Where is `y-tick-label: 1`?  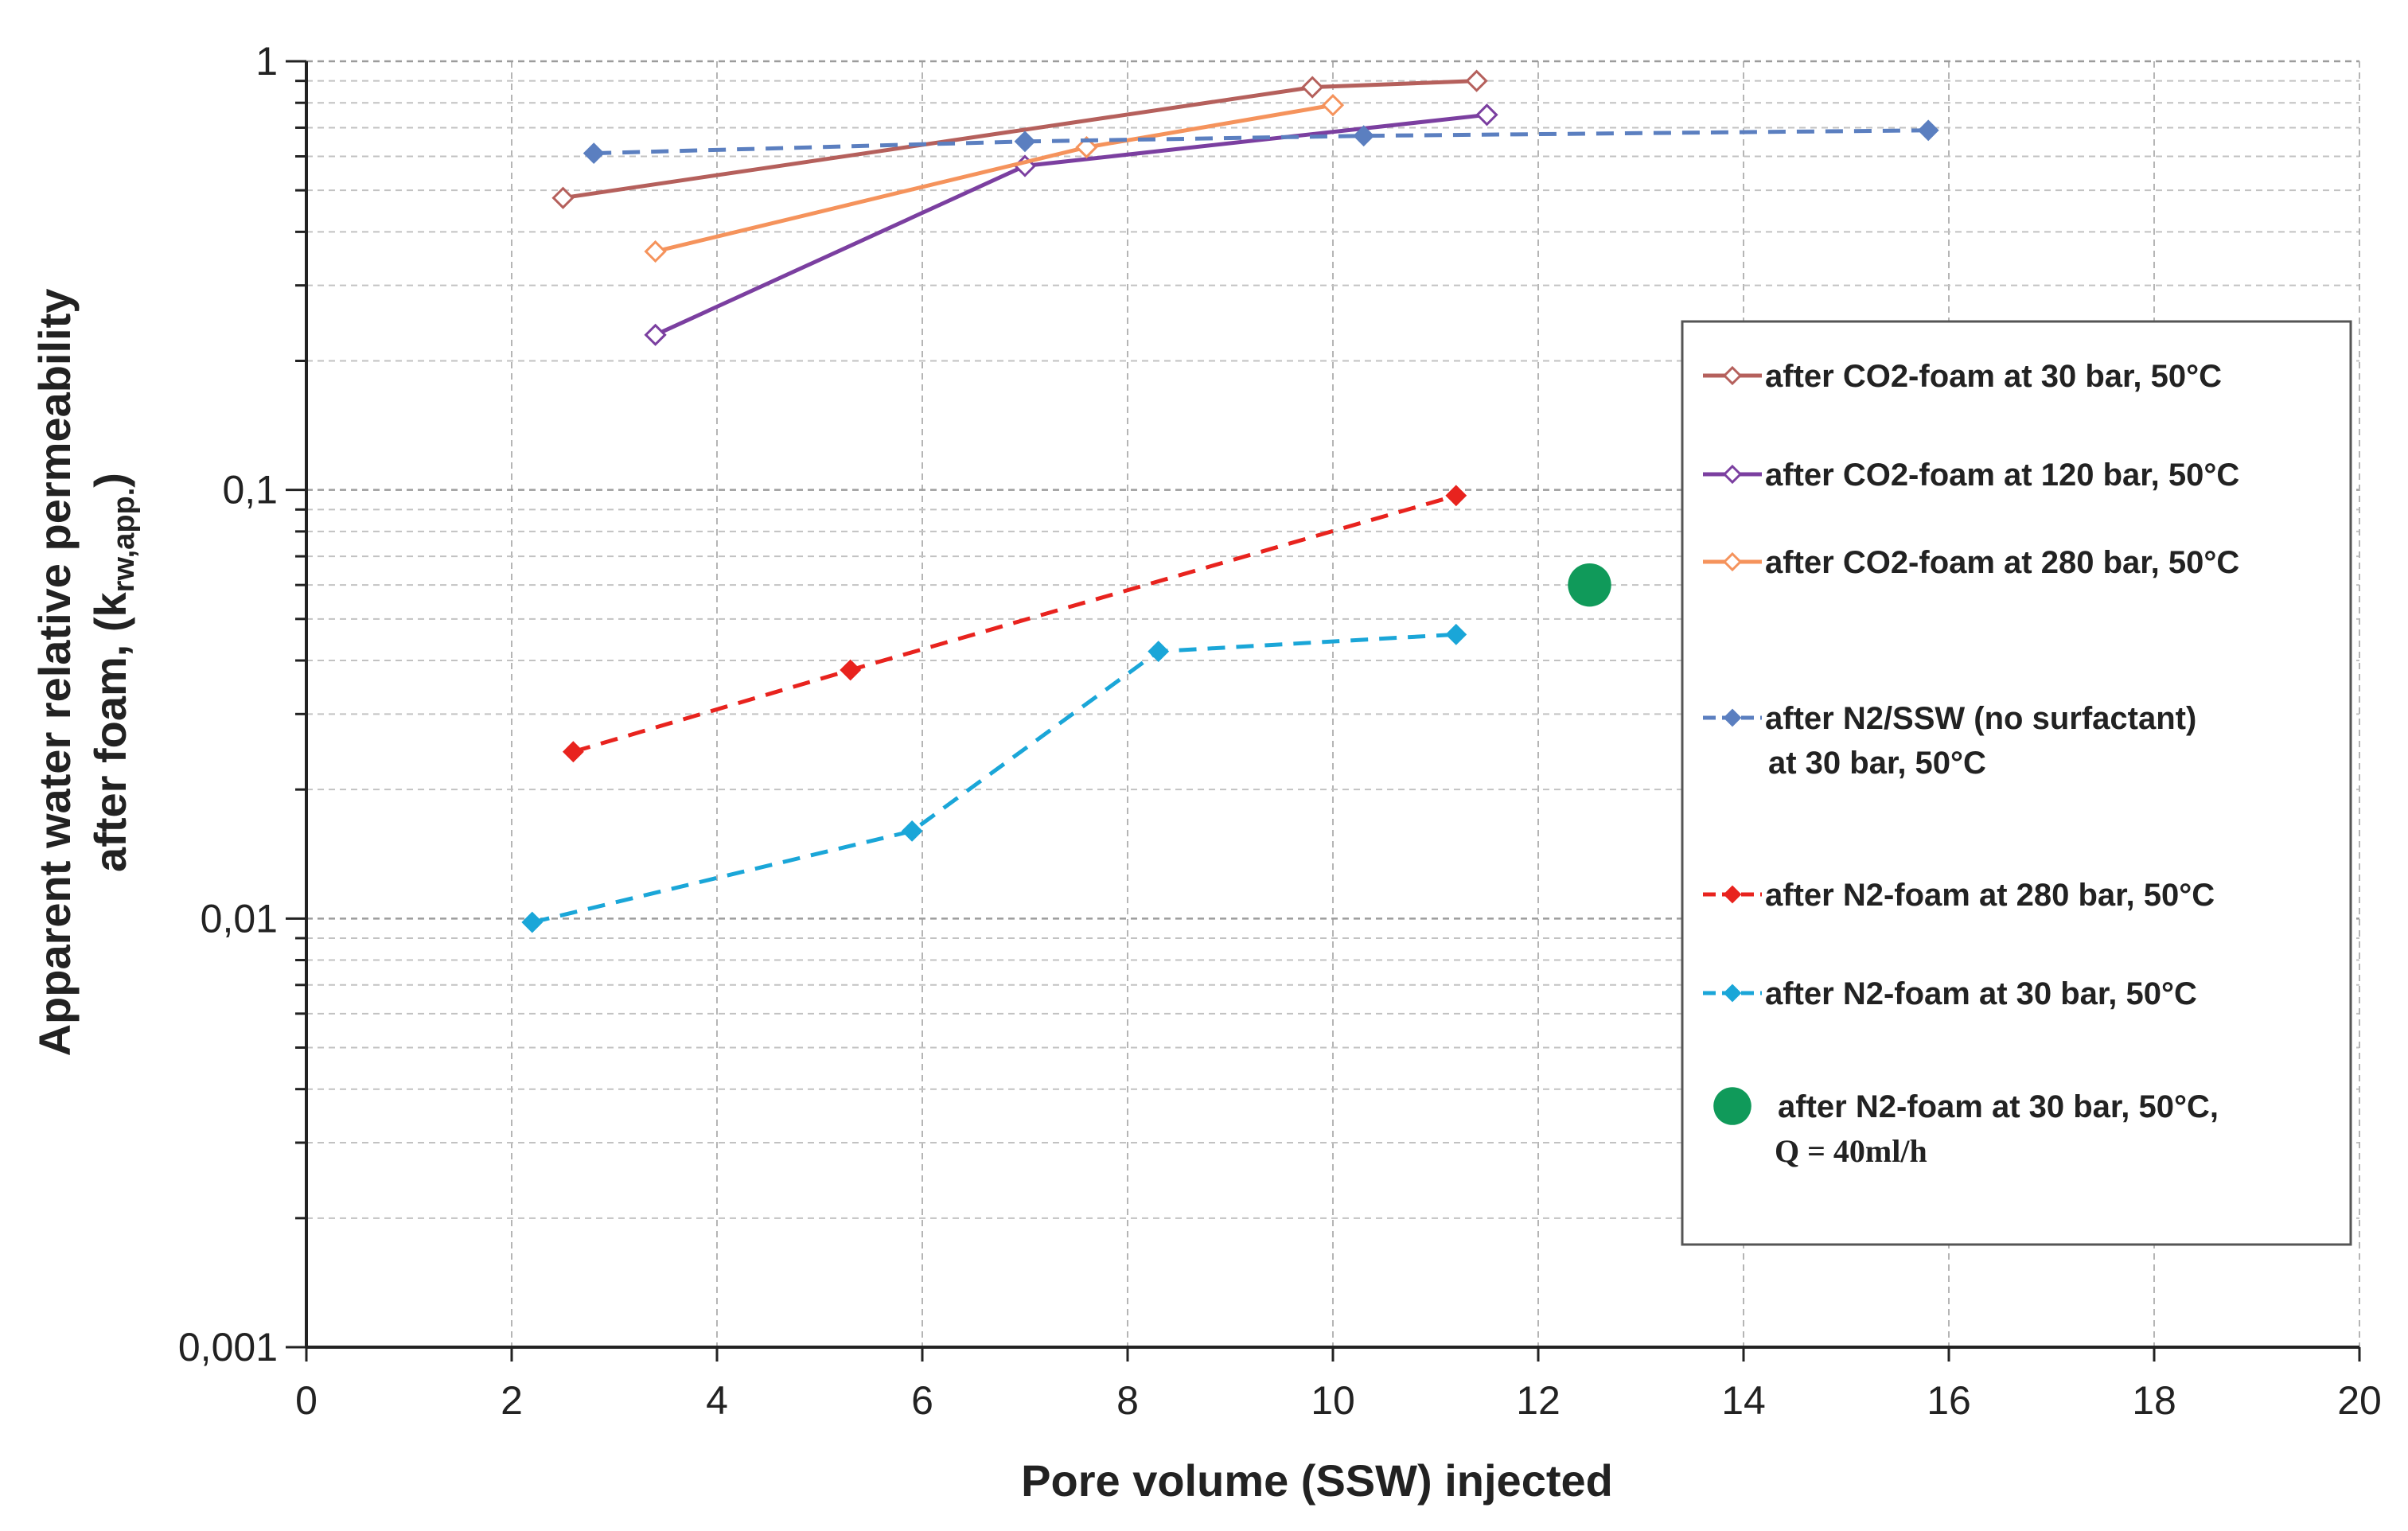 y-tick-label: 1 is located at coordinates (266, 61).